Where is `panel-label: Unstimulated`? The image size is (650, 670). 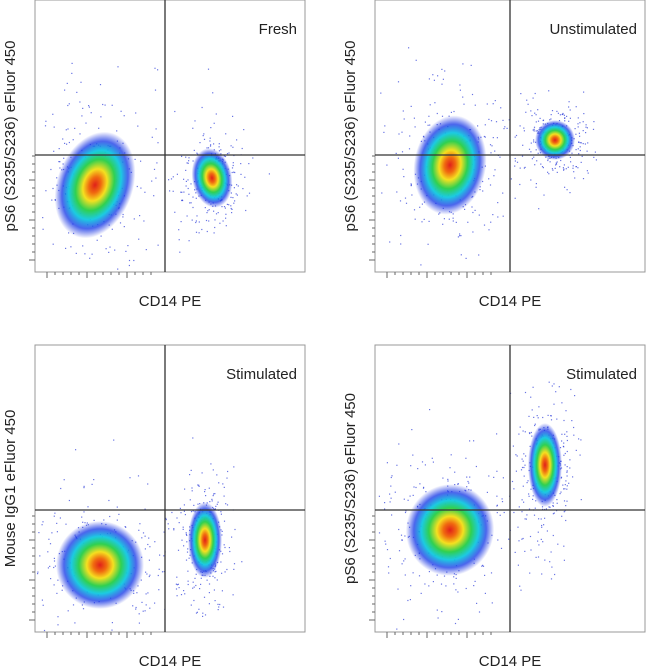 panel-label: Unstimulated is located at coordinates (593, 29).